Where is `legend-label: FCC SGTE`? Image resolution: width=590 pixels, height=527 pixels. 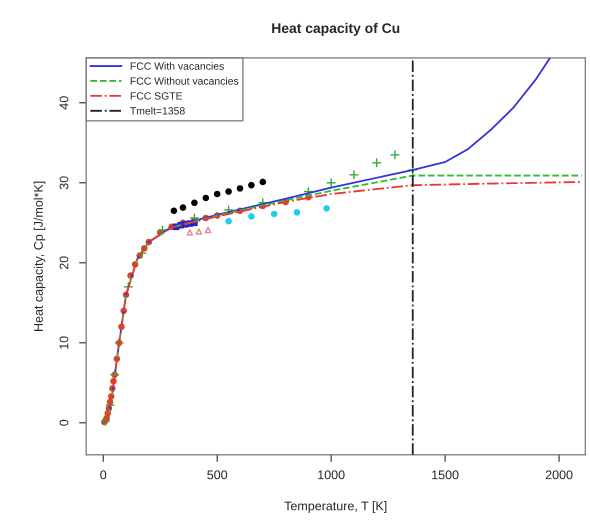 legend-label: FCC SGTE is located at coordinates (156, 96).